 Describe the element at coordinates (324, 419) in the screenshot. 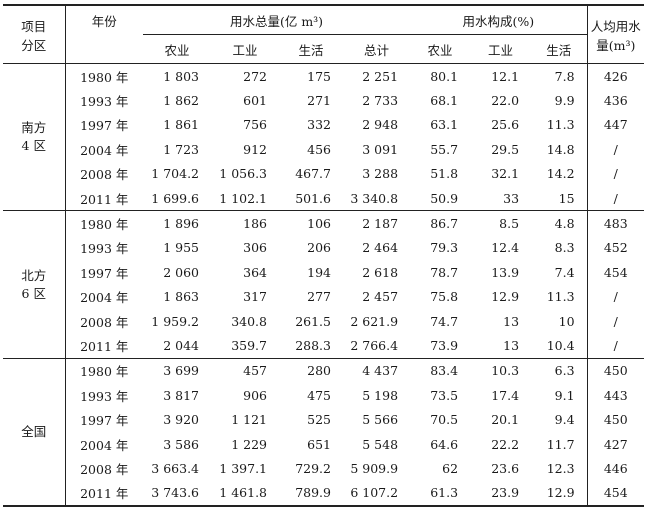

I see `table-row: 1997 年 3 920 1 121 525 5 566 70.5 20.1 9.4 450` at that location.